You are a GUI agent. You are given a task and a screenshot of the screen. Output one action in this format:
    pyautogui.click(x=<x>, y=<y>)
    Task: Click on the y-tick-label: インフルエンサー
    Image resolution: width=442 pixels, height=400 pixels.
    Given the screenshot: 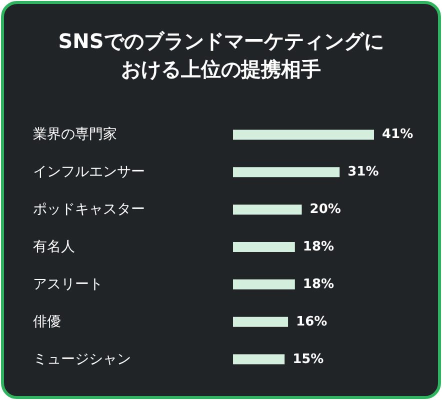 What is the action you would take?
    pyautogui.click(x=89, y=172)
    